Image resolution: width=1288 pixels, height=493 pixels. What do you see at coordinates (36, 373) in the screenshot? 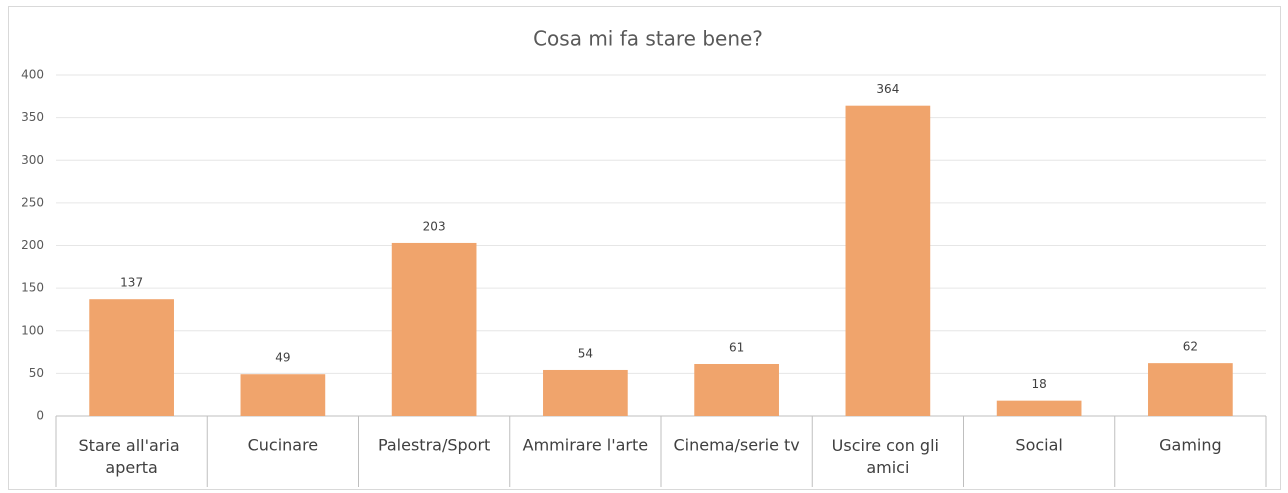
I see `y-tick-label: 50` at bounding box center [36, 373].